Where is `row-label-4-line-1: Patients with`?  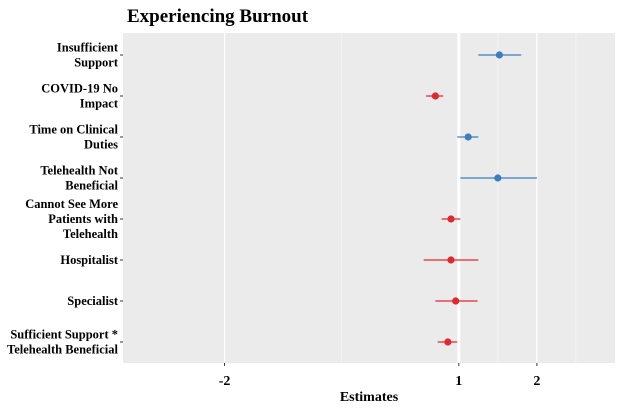
row-label-4-line-1: Patients with is located at coordinates (83, 219).